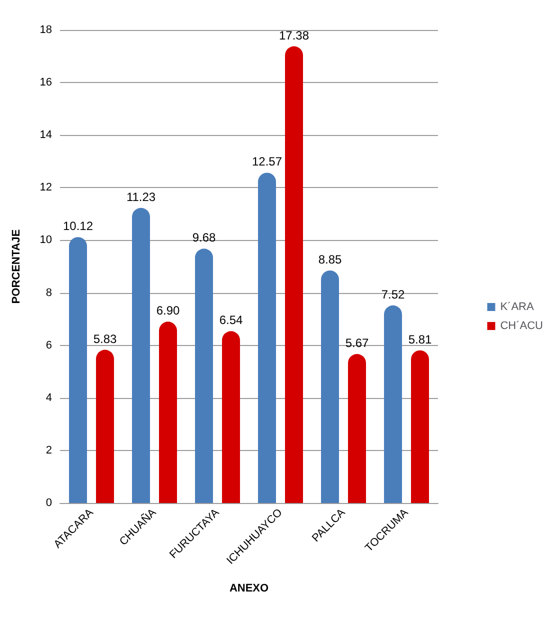  What do you see at coordinates (330, 259) in the screenshot?
I see `data-label: 8.85` at bounding box center [330, 259].